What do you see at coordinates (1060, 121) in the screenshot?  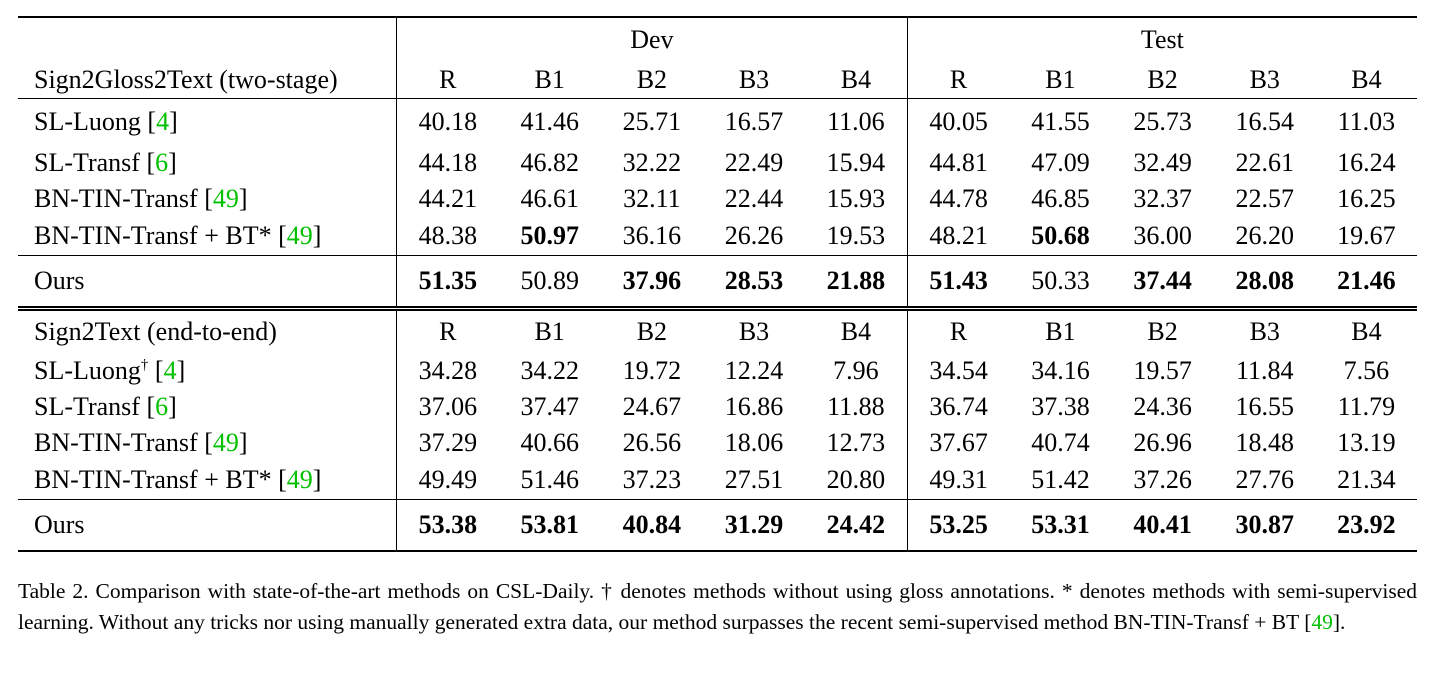 I see `score-cell: 41.55` at bounding box center [1060, 121].